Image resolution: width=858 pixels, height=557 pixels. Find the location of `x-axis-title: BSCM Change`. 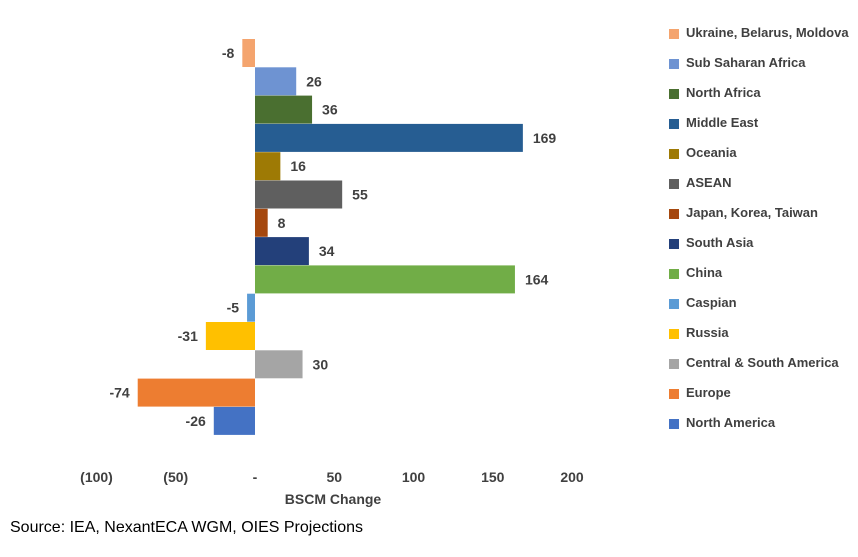

x-axis-title: BSCM Change is located at coordinates (333, 499).